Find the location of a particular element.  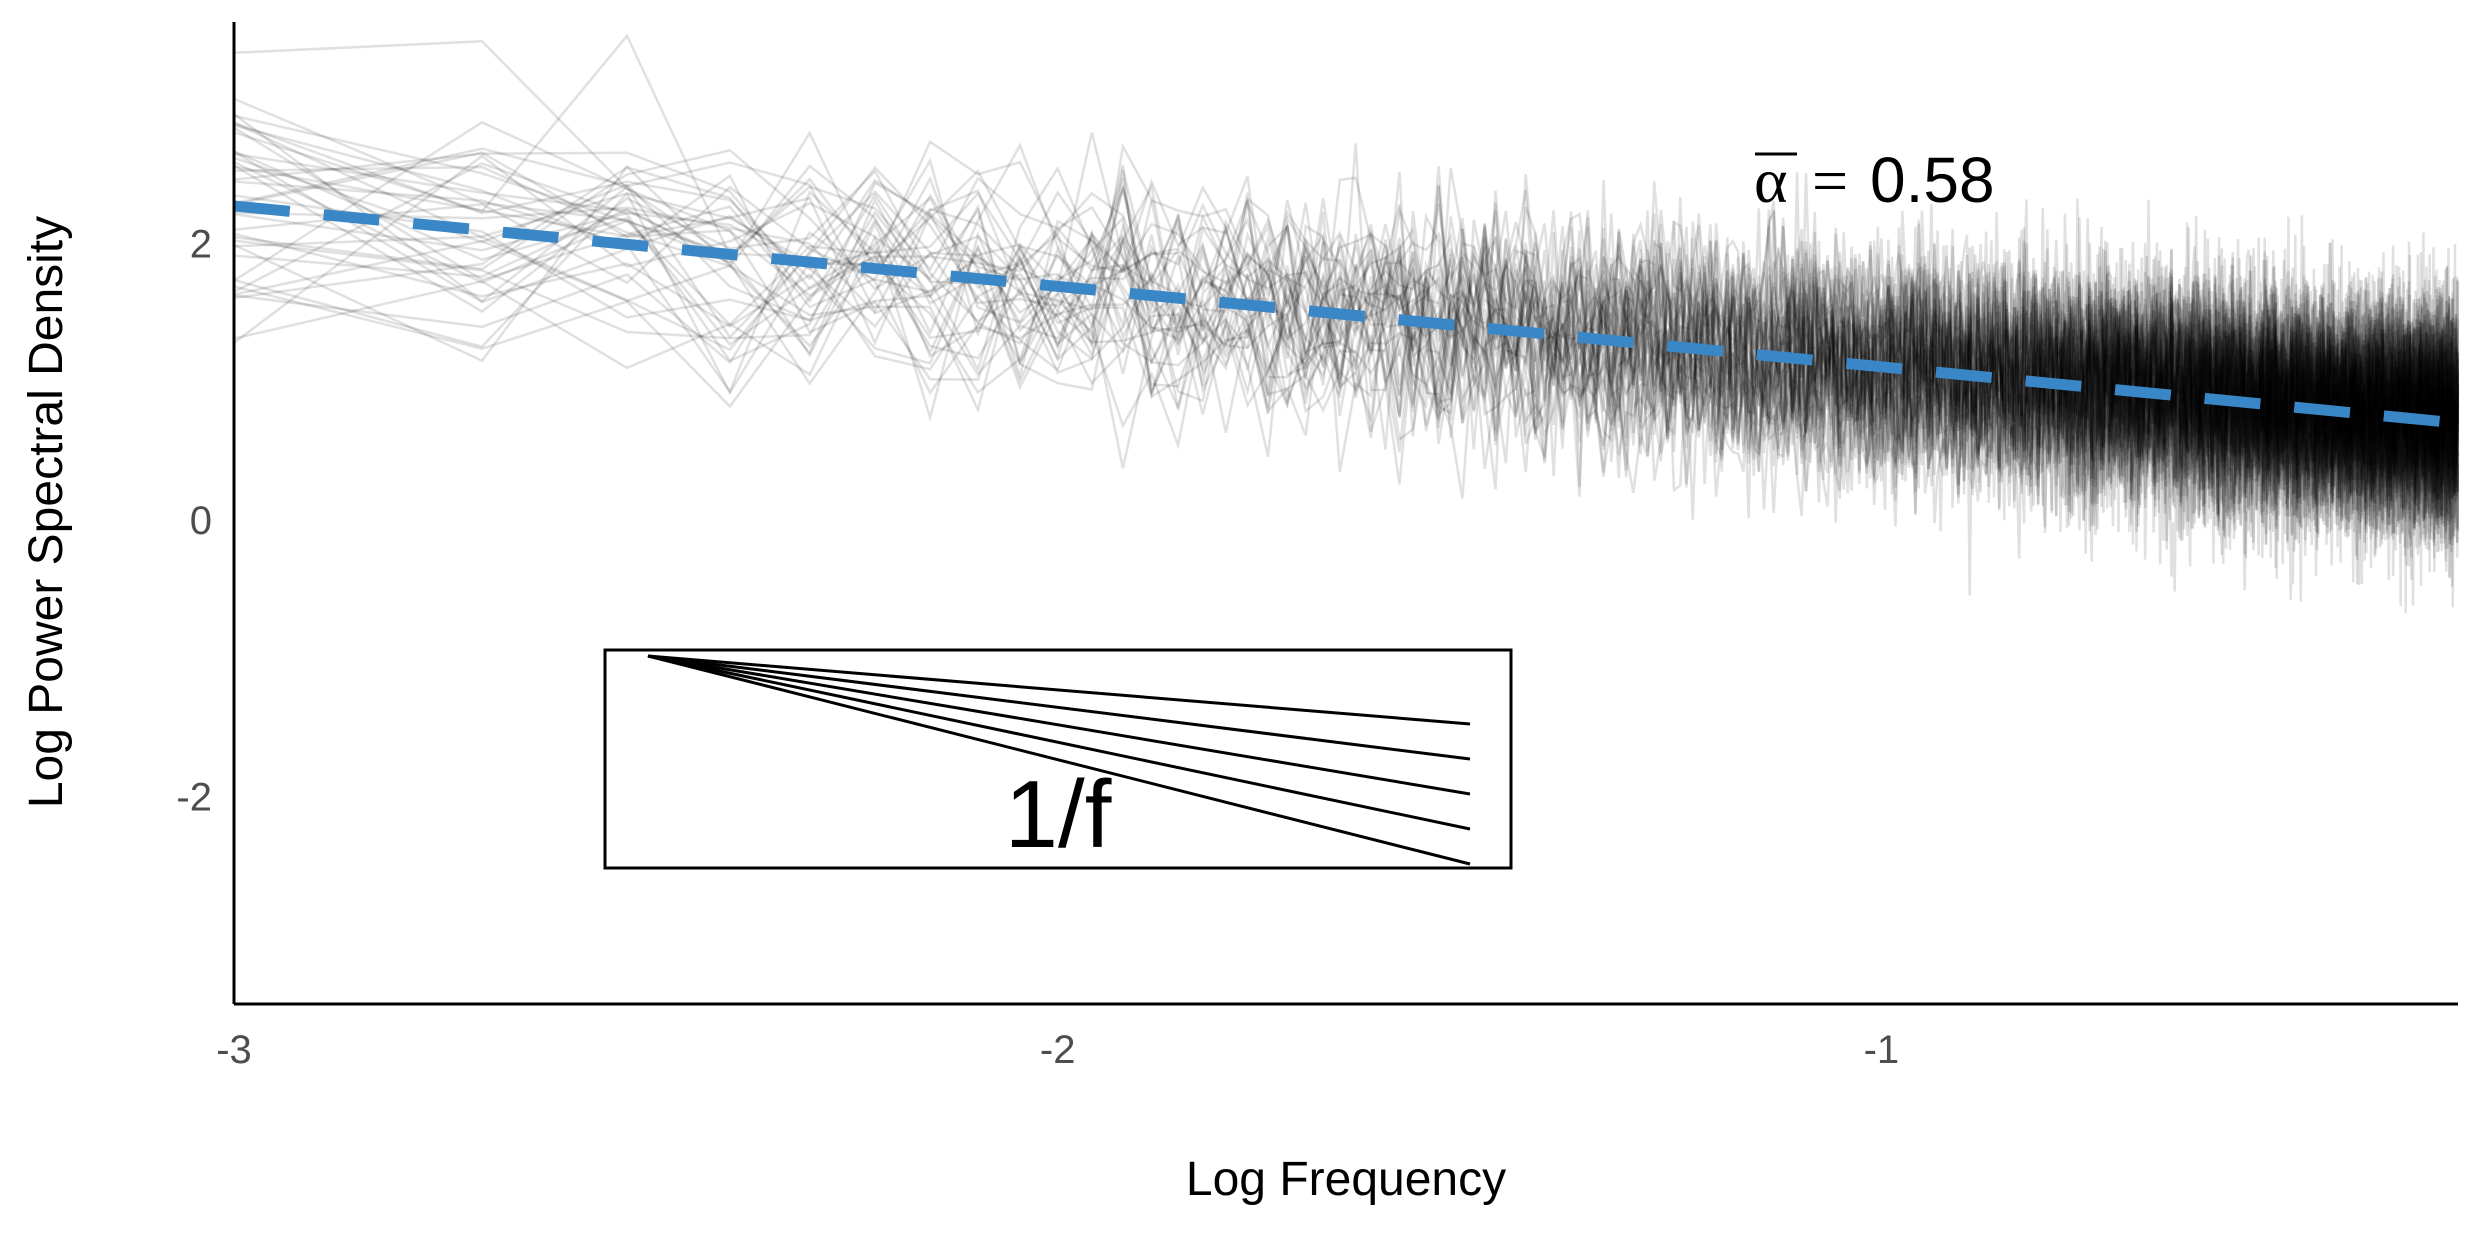

alpha-annotation: α = 0.58 is located at coordinates (1874, 180).